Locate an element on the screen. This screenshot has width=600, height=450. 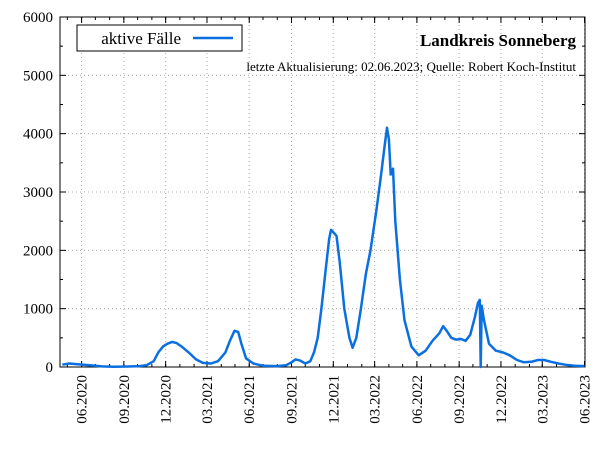
x-tick-label: 06.2023 is located at coordinates (586, 399).